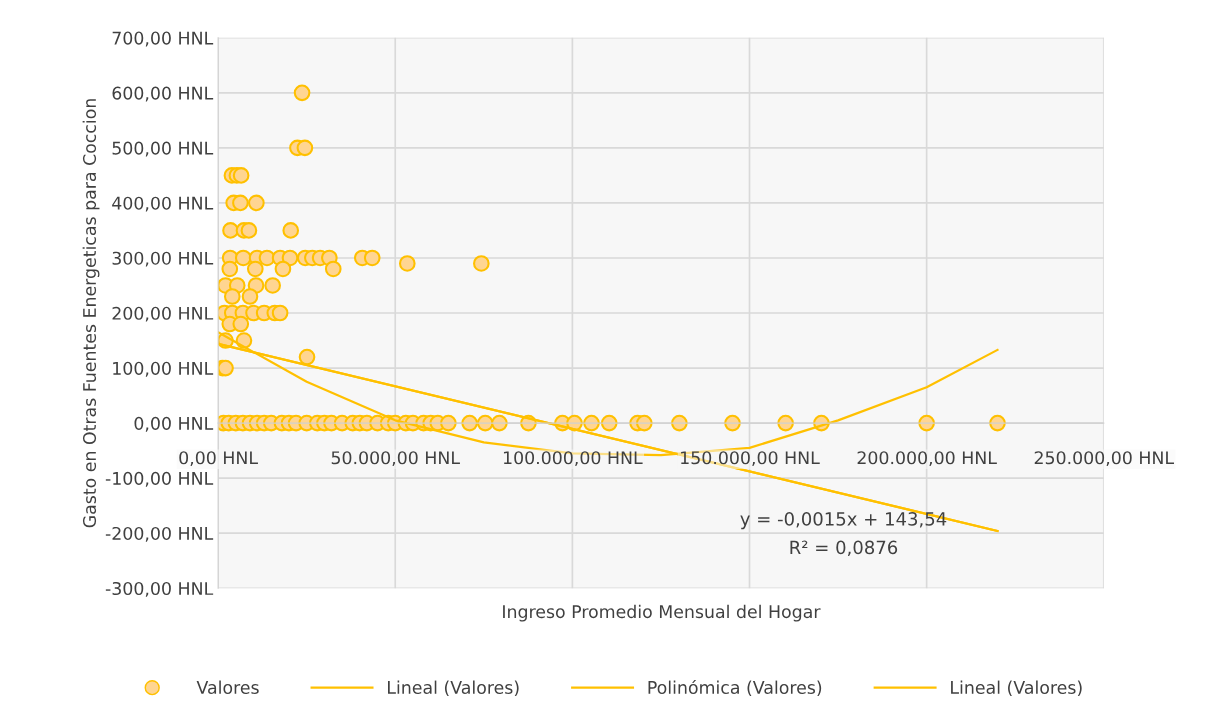 The height and width of the screenshot is (713, 1205). I want to click on y-tick-label: 300,00 HNL, so click(163, 259).